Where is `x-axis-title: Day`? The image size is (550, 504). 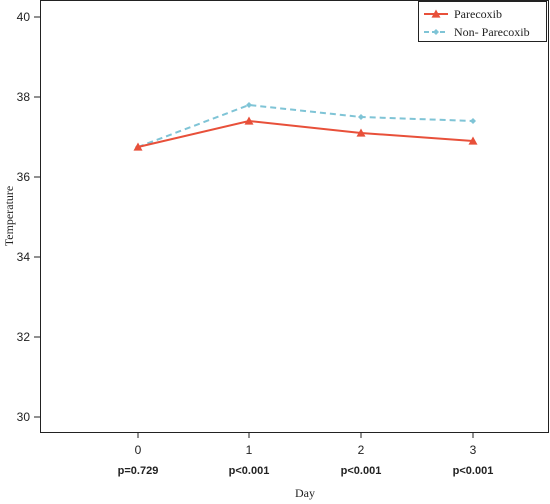 x-axis-title: Day is located at coordinates (305, 493).